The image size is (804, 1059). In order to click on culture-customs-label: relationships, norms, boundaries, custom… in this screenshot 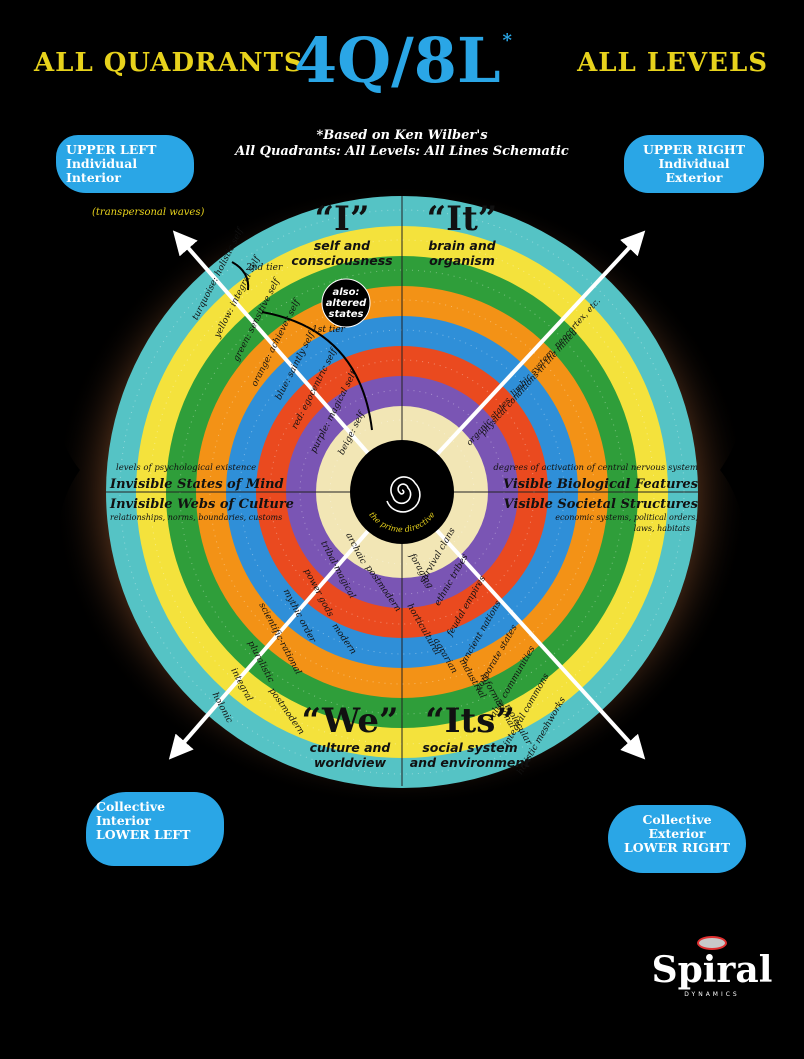, I will do `click(196, 517)`.